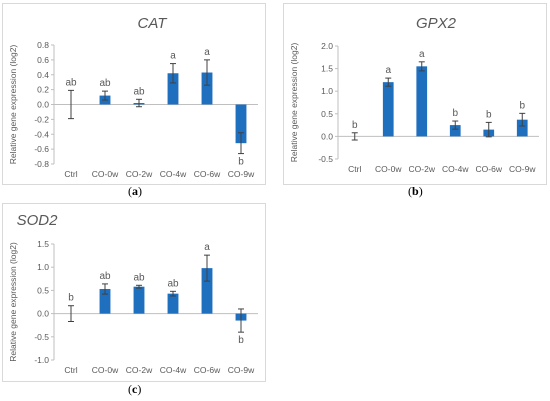  I want to click on y-tick-label: 0.6, so click(43, 60).